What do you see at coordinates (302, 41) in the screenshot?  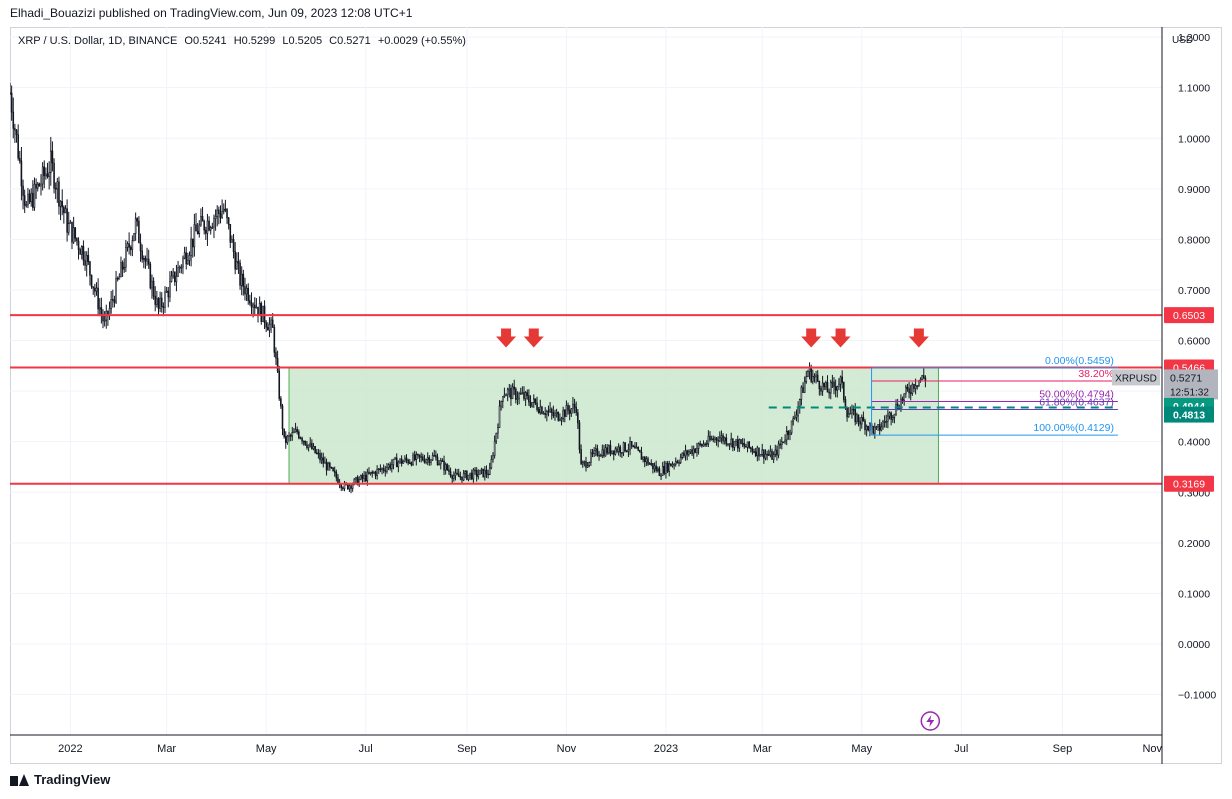 I see `legend-low: L0.5205` at bounding box center [302, 41].